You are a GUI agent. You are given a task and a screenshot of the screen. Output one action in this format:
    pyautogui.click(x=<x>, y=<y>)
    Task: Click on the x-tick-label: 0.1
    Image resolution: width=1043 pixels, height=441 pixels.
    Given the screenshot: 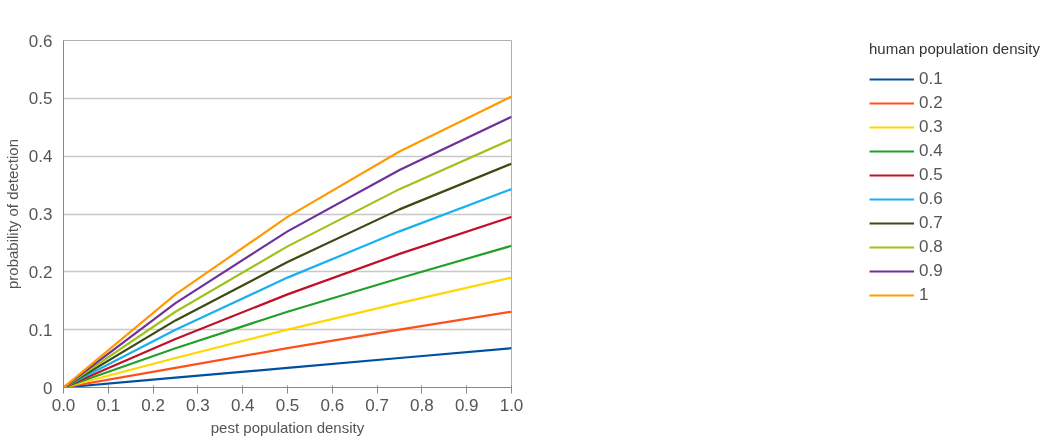 What is the action you would take?
    pyautogui.click(x=108, y=405)
    